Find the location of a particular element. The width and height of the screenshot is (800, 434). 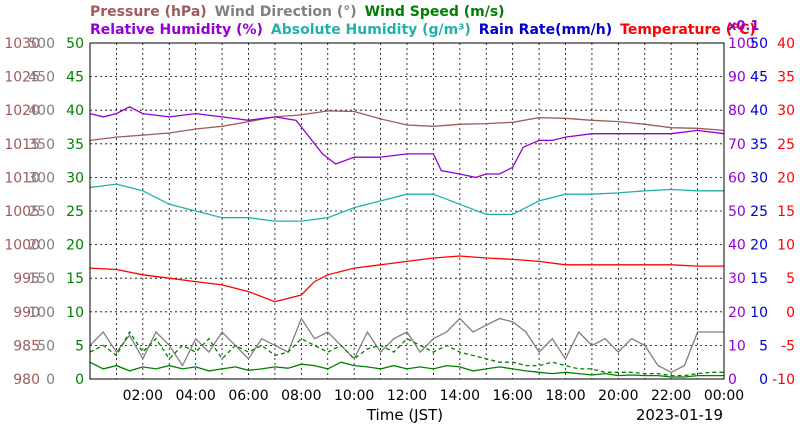

y-tick-pressure: 995 is located at coordinates (26, 279).